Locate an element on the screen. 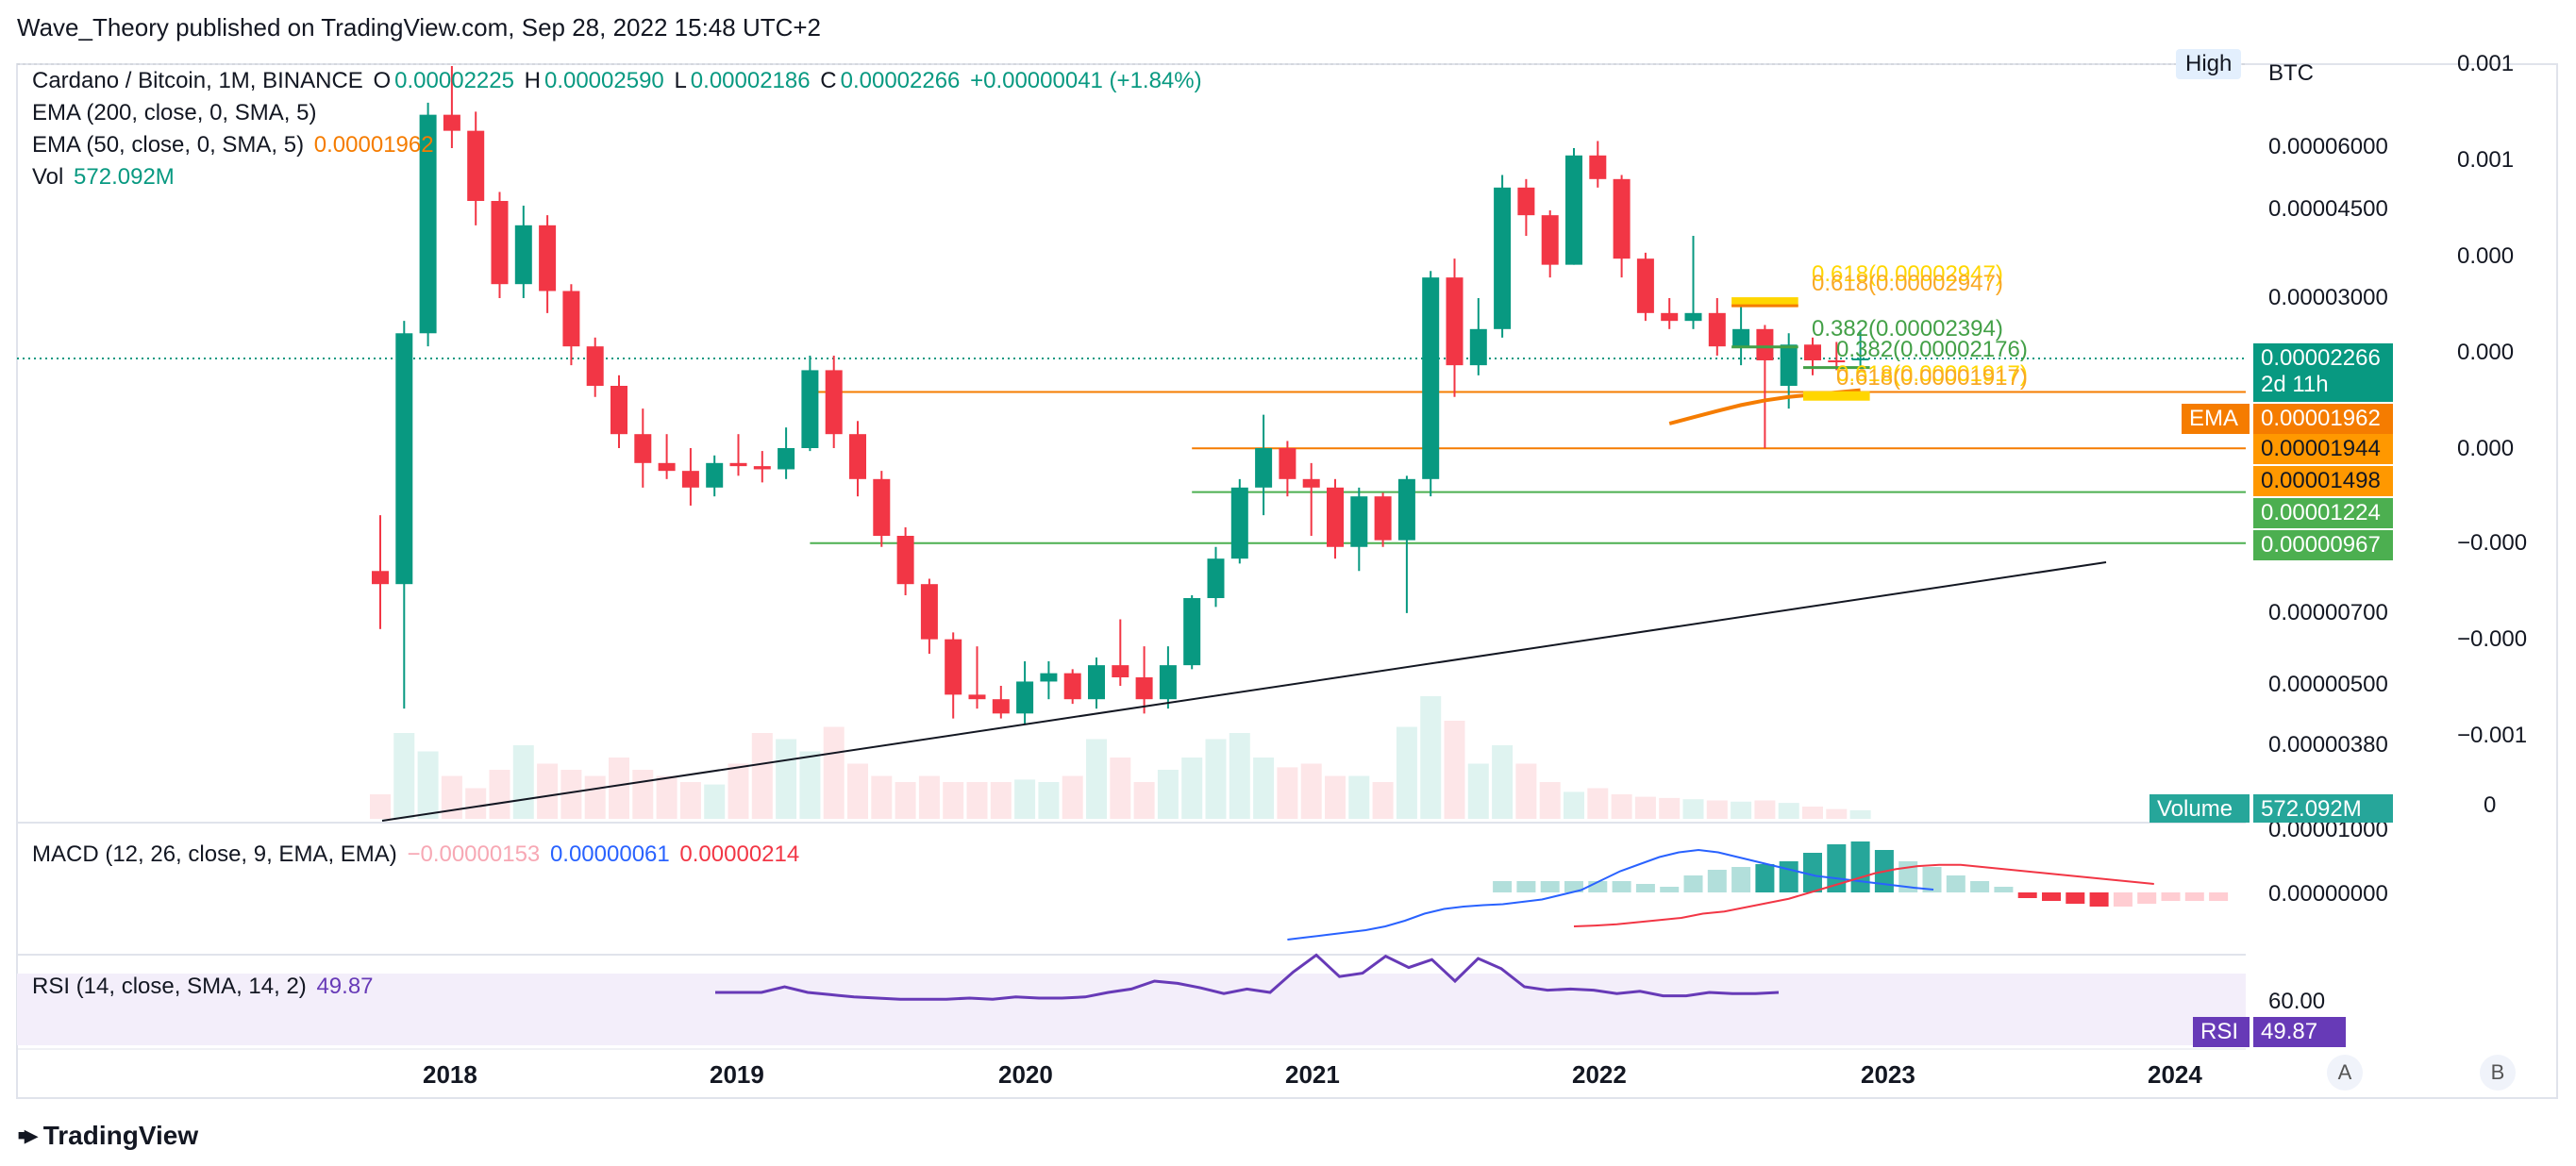  year-label: 2018 is located at coordinates (450, 1074).